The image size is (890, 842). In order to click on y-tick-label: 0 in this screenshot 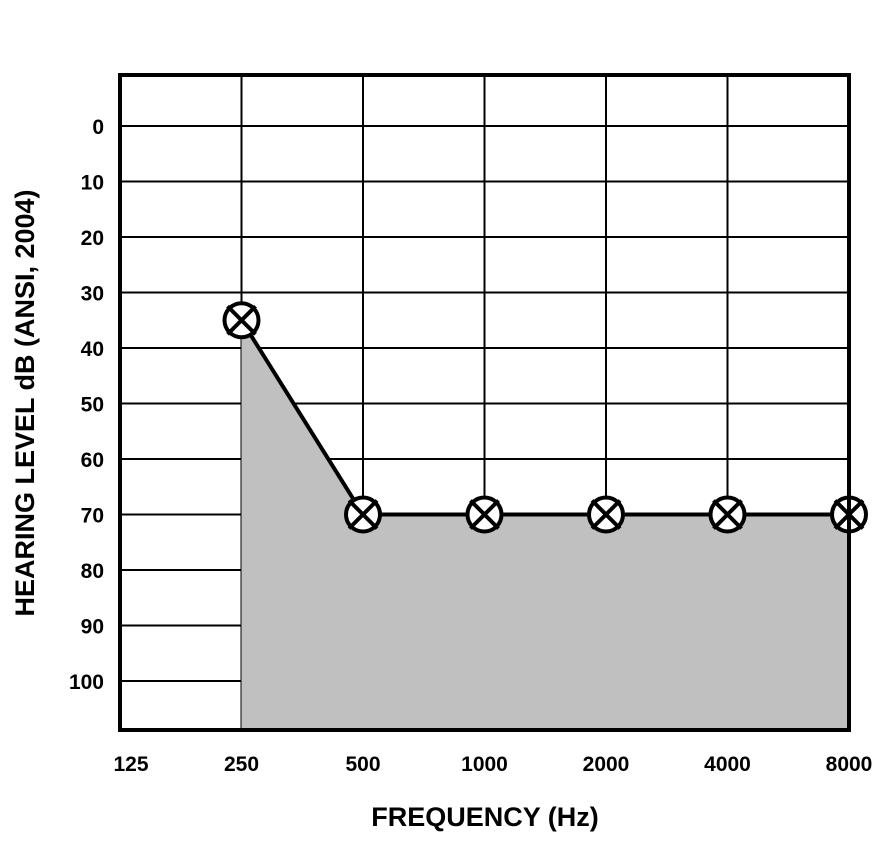, I will do `click(98, 127)`.